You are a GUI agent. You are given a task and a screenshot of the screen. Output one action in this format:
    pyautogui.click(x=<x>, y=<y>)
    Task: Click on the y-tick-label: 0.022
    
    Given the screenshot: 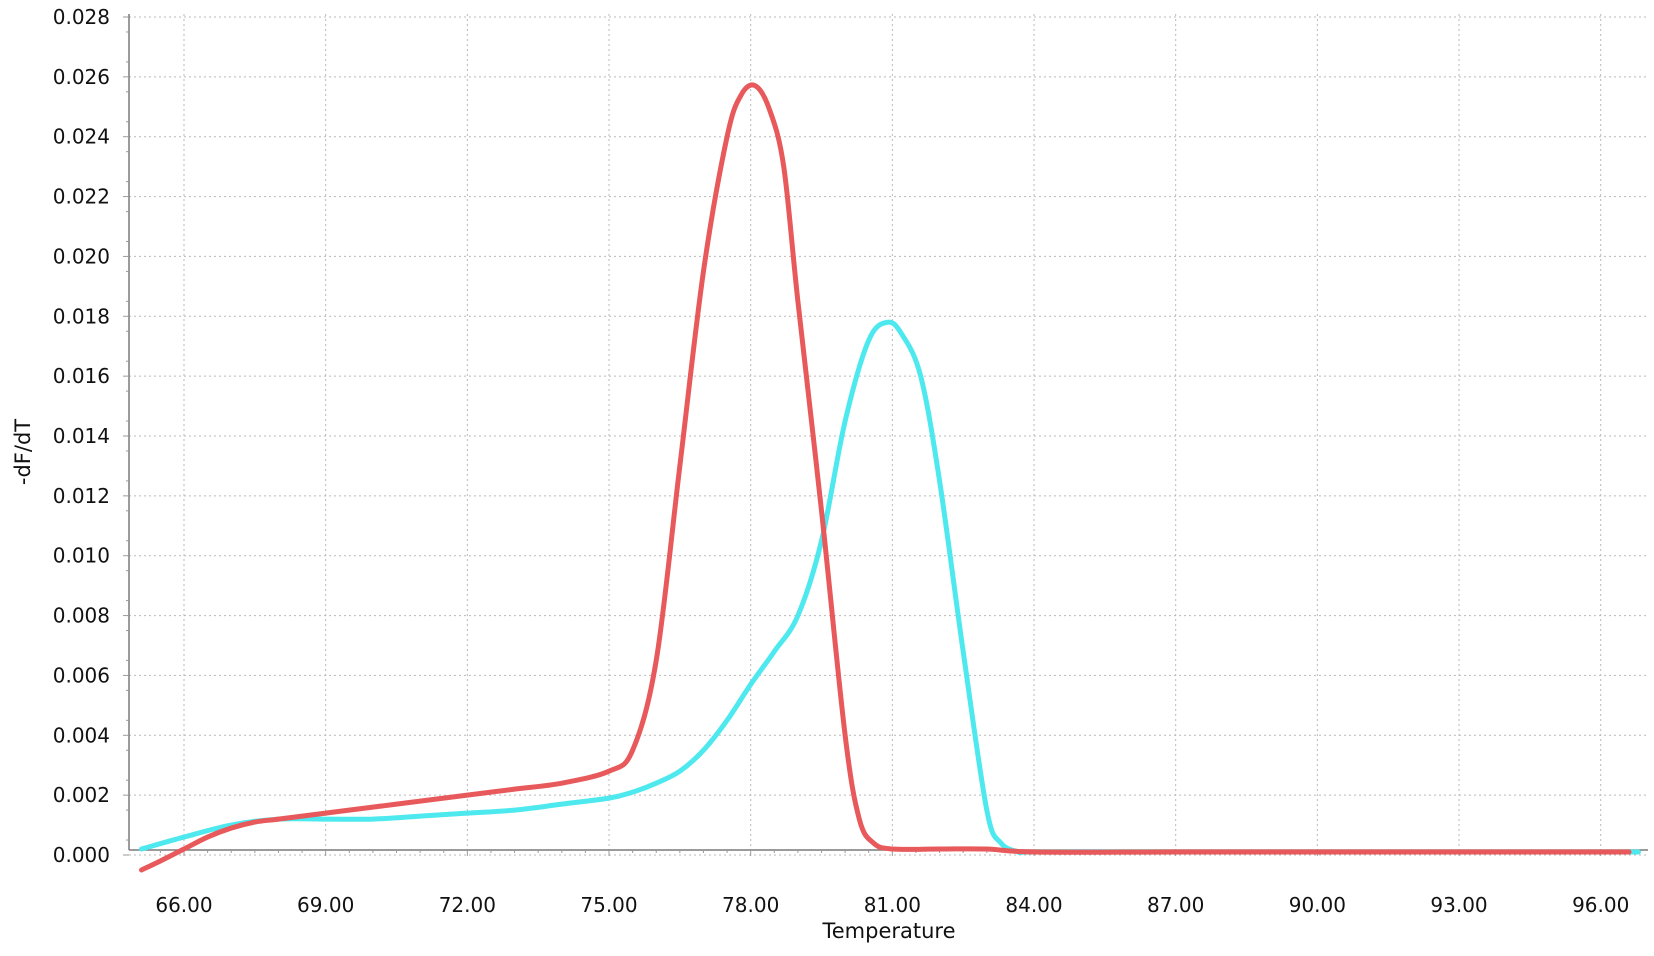 What is the action you would take?
    pyautogui.click(x=81, y=197)
    